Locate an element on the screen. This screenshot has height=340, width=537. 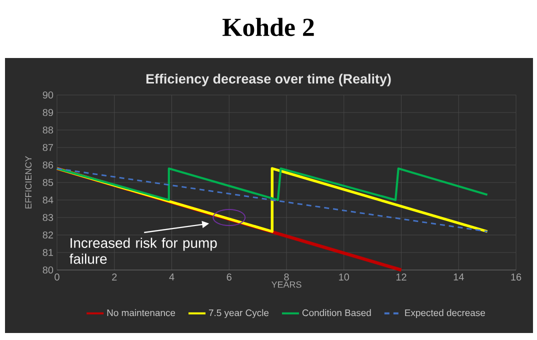
legend-label: Expected decrease is located at coordinates (445, 313).